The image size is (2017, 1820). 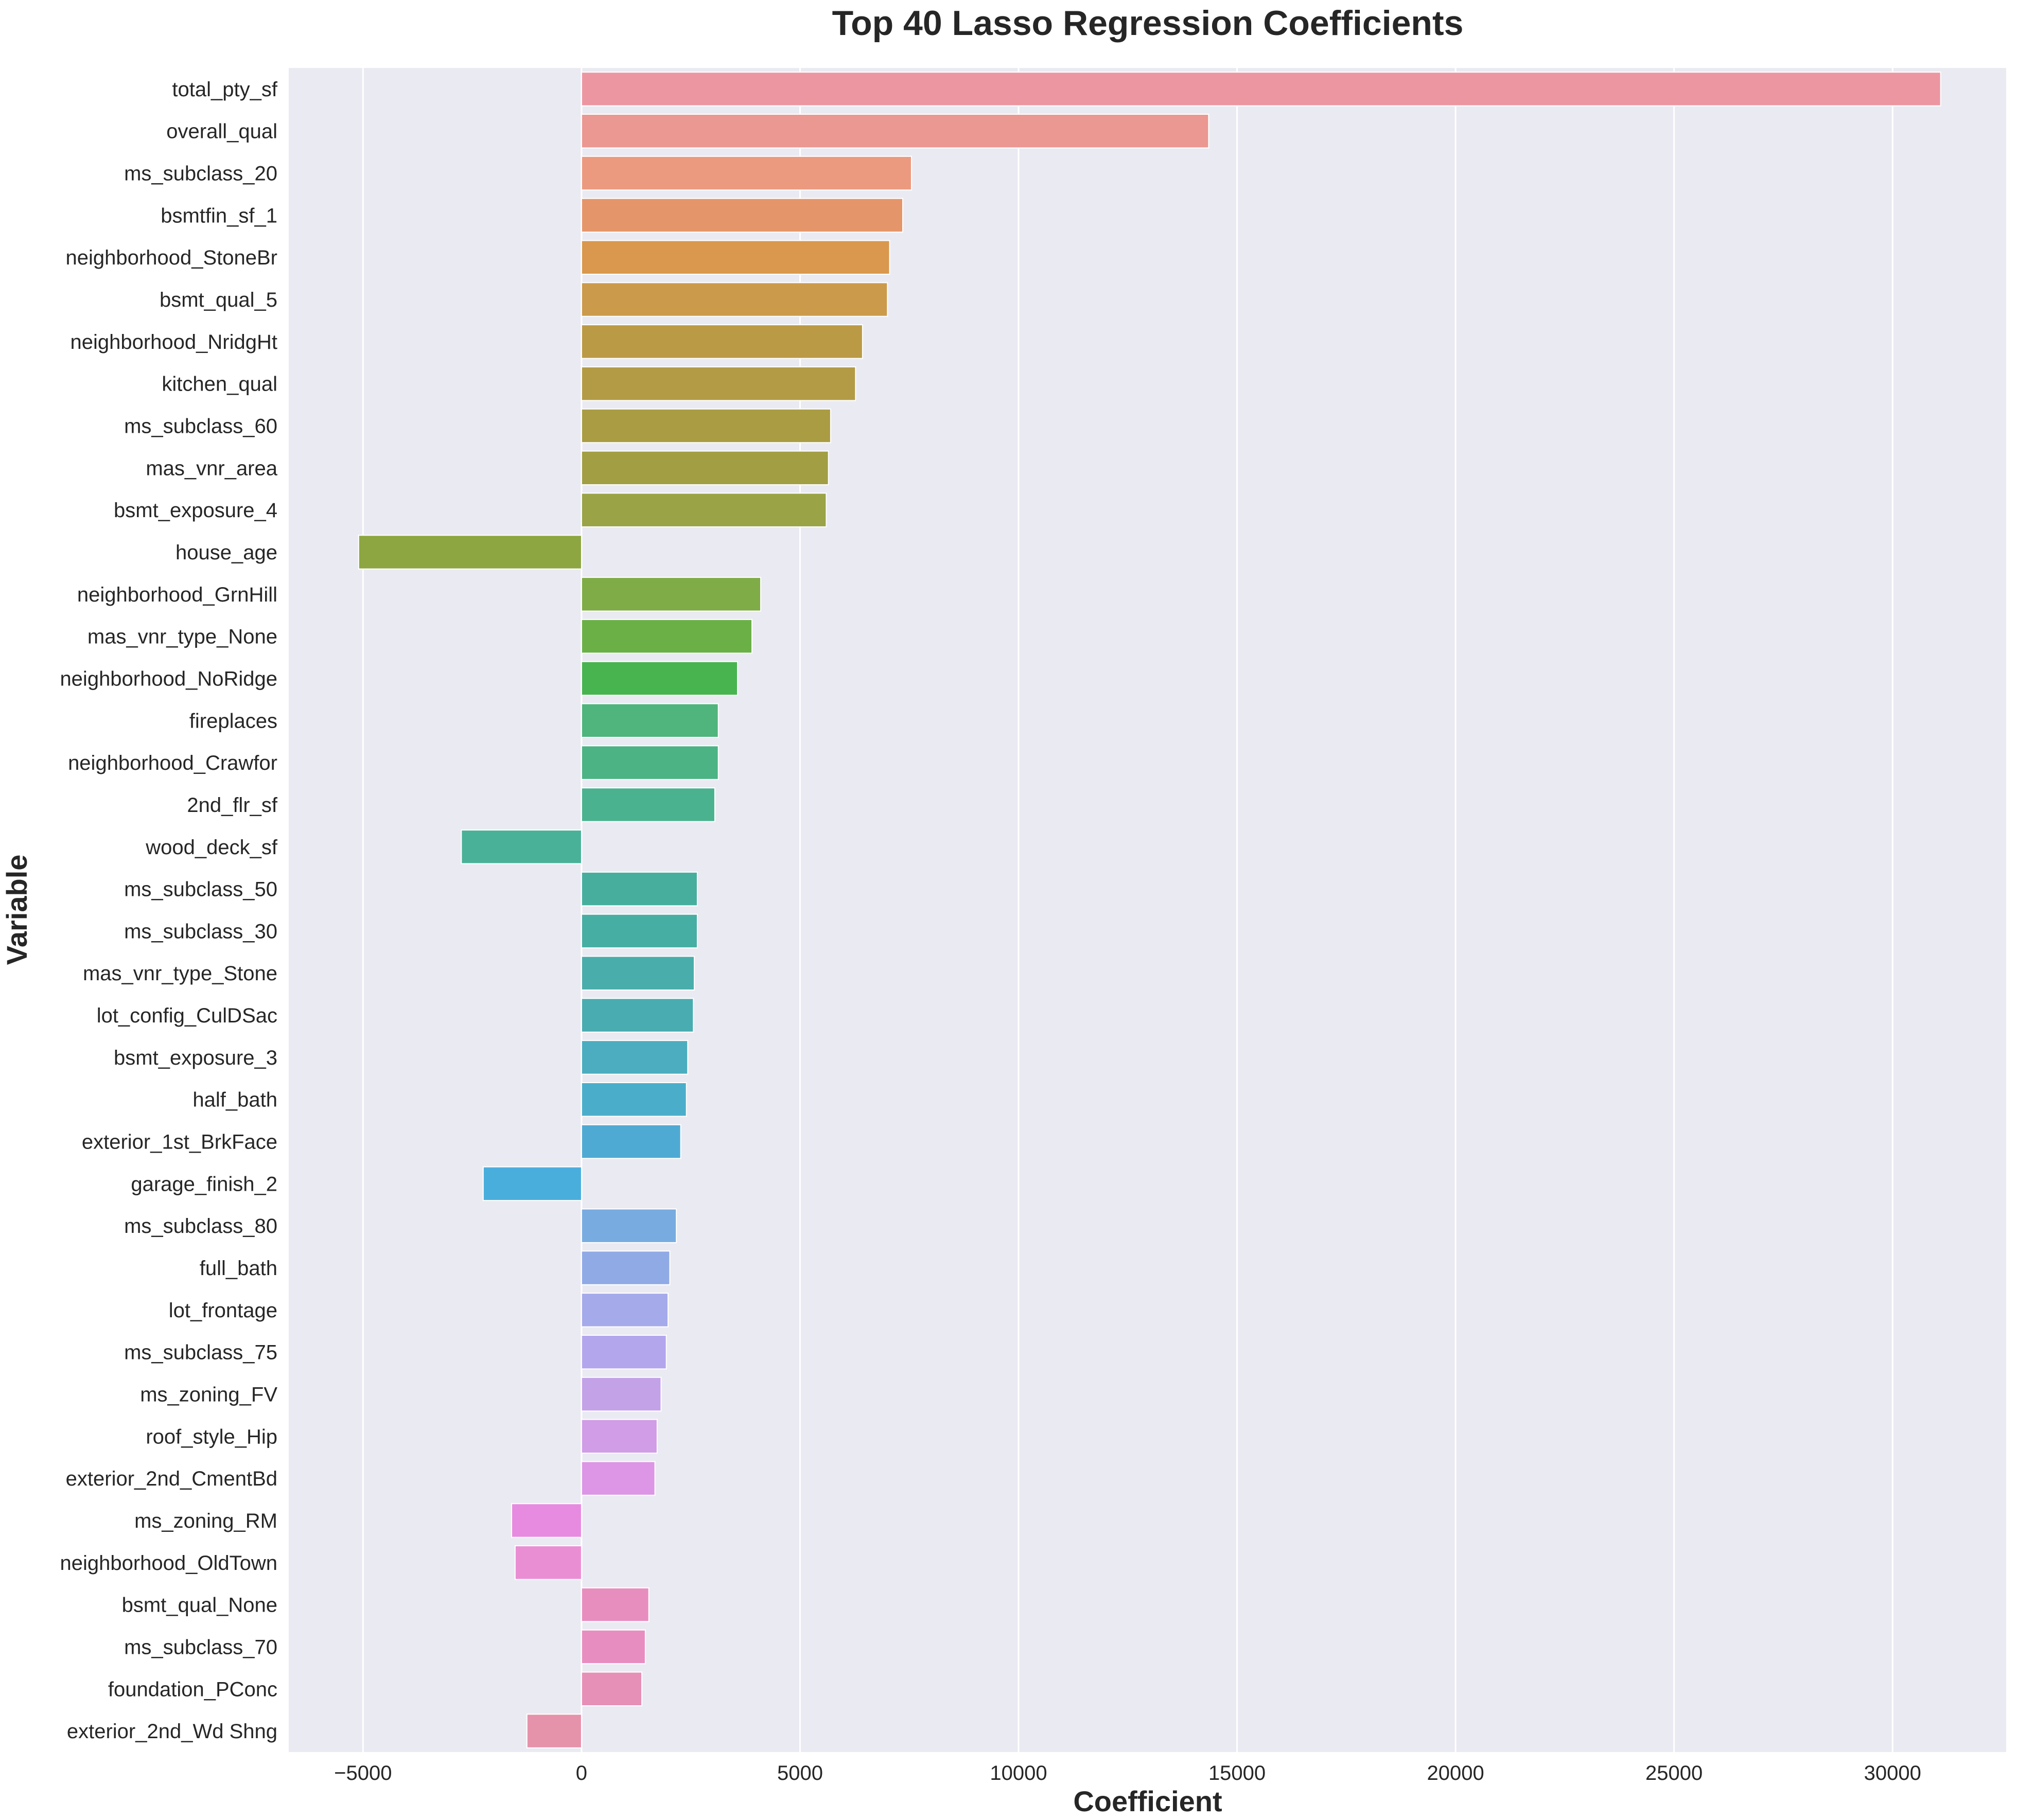 I want to click on bar-wood_deck_sf, so click(x=521, y=847).